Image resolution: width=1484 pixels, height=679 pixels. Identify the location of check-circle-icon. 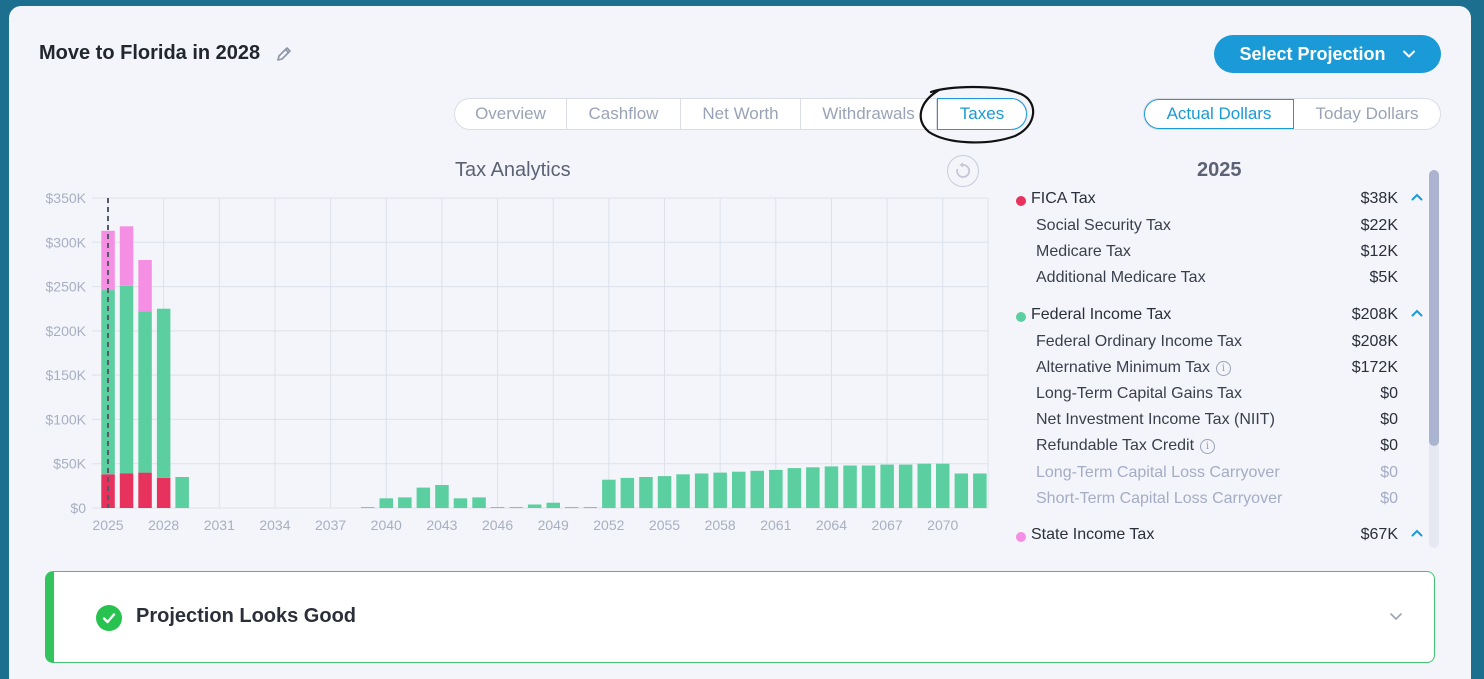
(109, 618).